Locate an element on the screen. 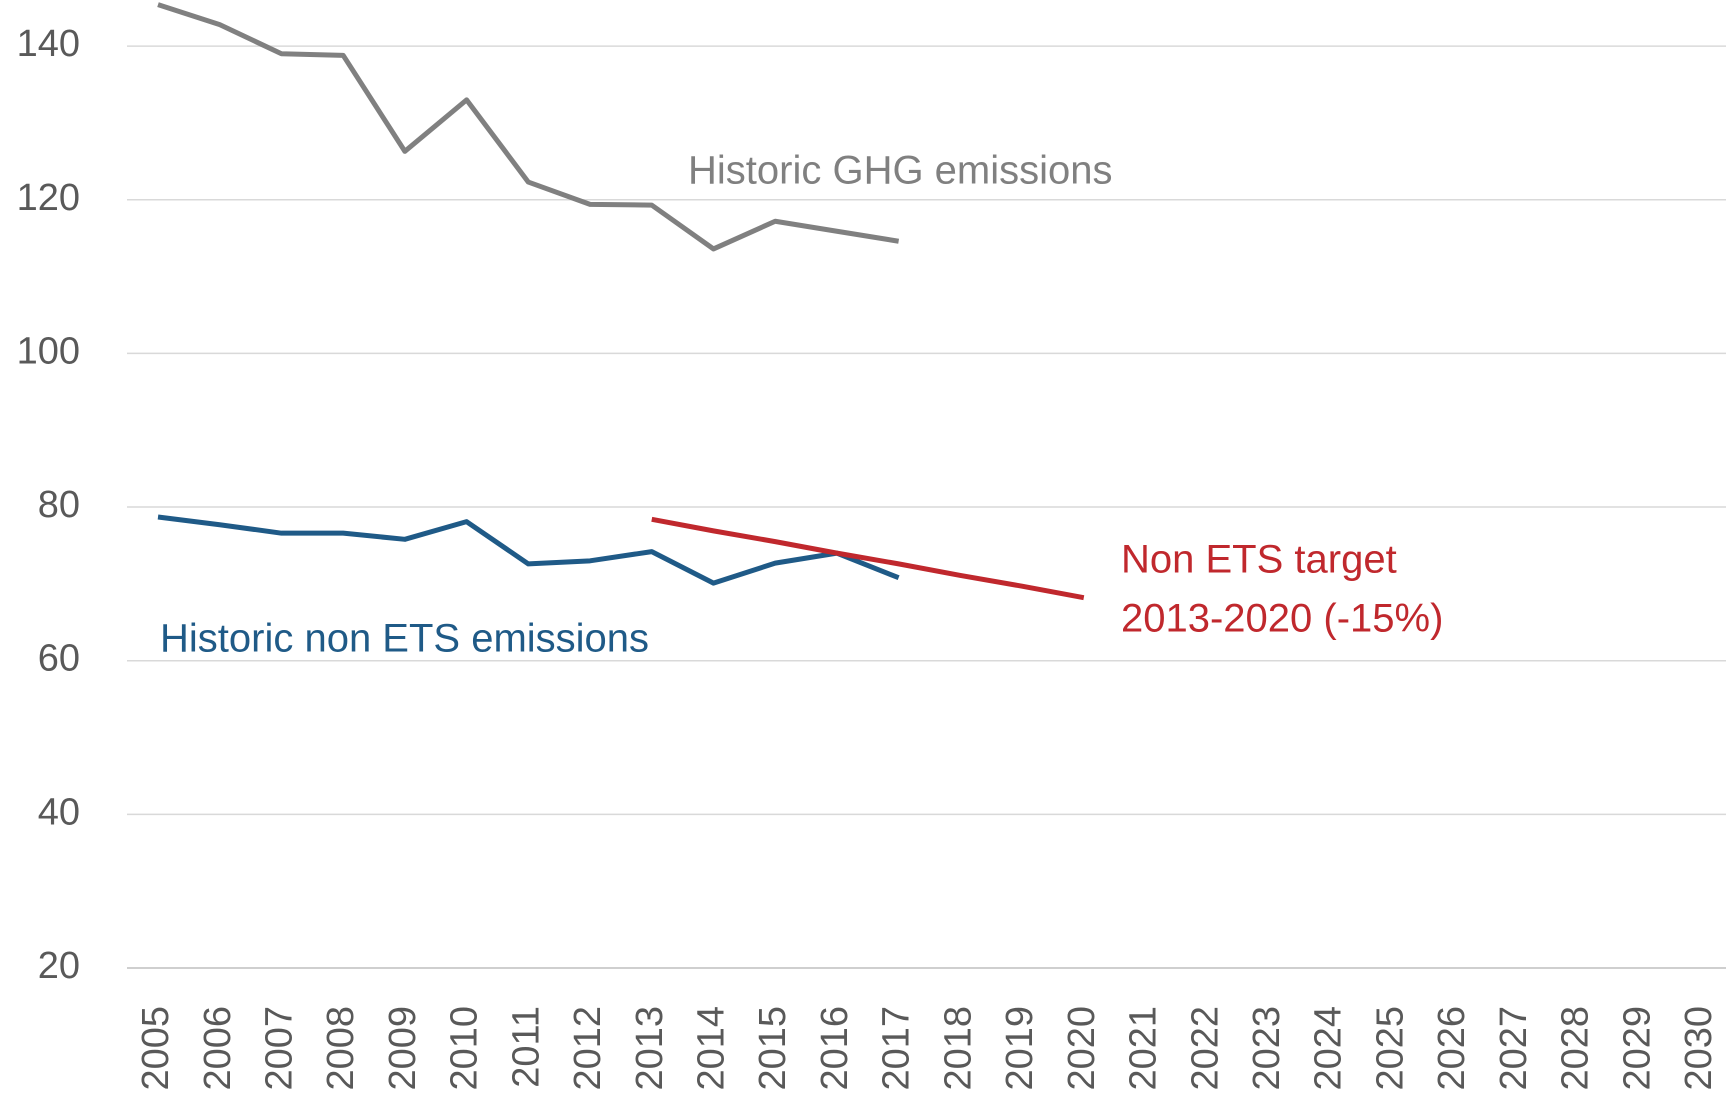  x-tick-label: 2020 is located at coordinates (1082, 1048).